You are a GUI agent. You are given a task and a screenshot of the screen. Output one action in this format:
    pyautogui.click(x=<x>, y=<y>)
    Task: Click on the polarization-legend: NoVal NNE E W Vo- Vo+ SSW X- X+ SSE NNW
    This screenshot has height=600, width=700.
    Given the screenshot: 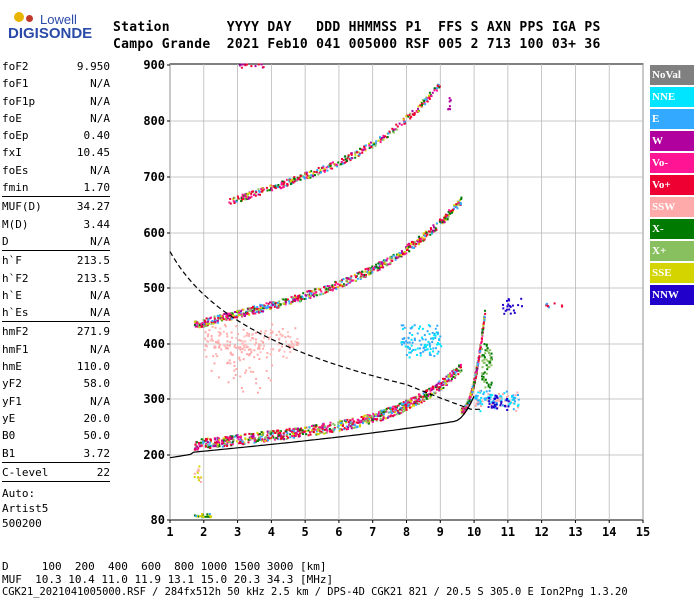 What is the action you would take?
    pyautogui.click(x=672, y=186)
    